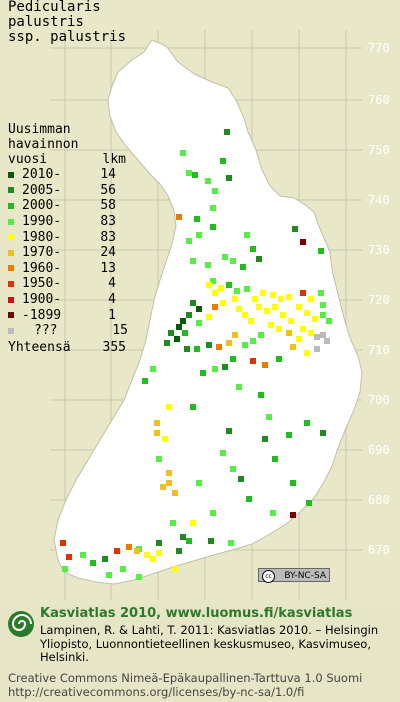 The height and width of the screenshot is (702, 400). What do you see at coordinates (42, 175) in the screenshot?
I see `legend-label: 2010-` at bounding box center [42, 175].